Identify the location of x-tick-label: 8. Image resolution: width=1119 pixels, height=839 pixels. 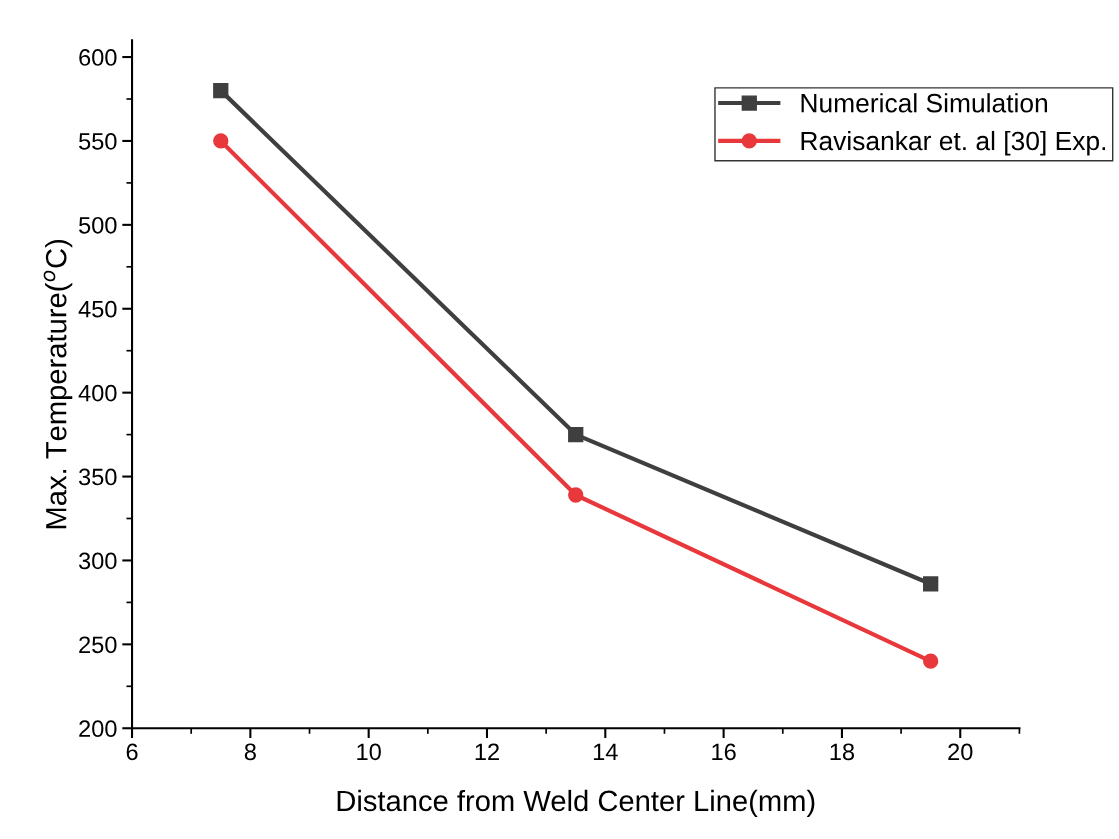
(250, 752).